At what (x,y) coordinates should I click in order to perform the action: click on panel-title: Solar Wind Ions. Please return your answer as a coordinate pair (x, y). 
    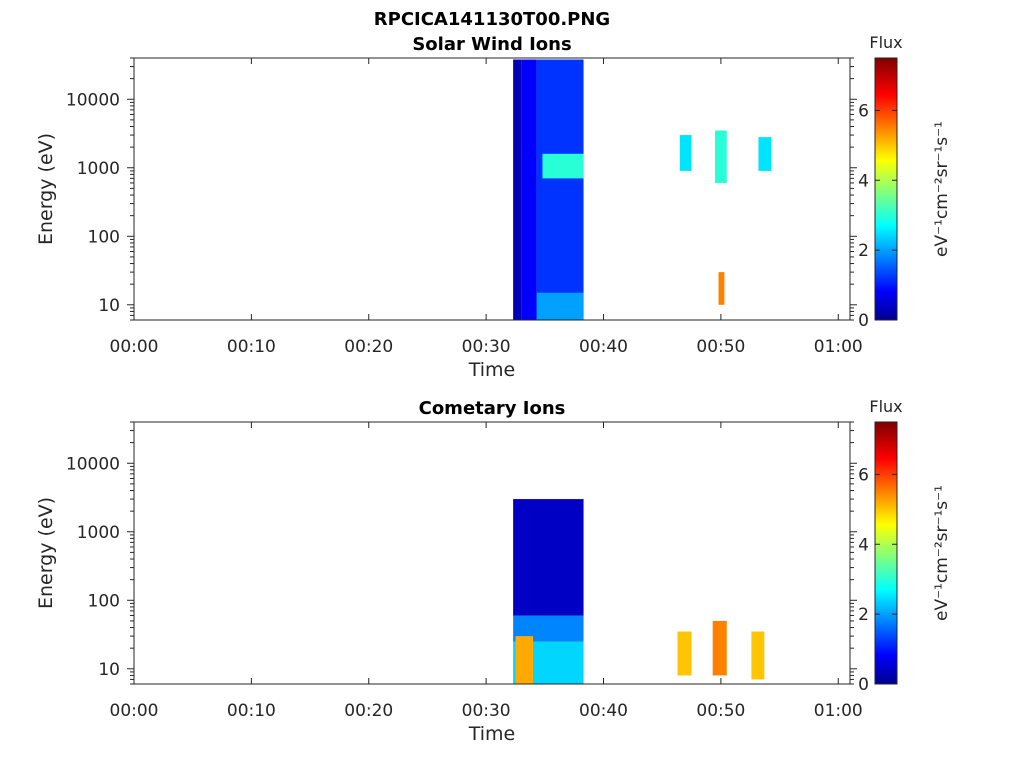
    Looking at the image, I should click on (491, 44).